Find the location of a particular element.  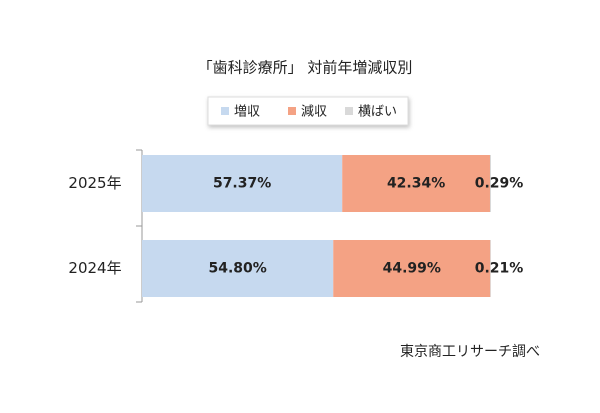

legend-label: 減収 is located at coordinates (314, 112).